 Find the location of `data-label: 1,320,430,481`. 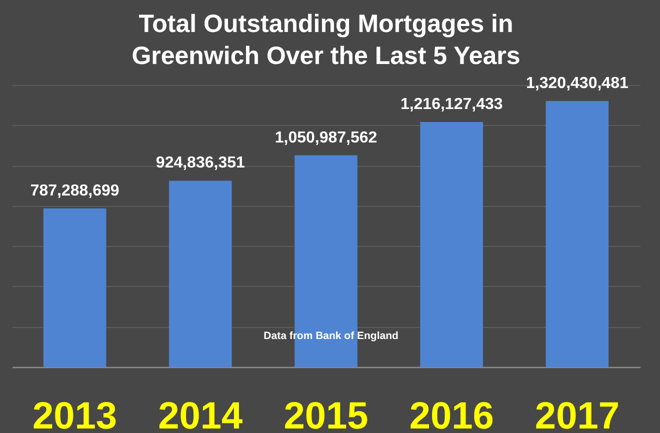

data-label: 1,320,430,481 is located at coordinates (577, 83).